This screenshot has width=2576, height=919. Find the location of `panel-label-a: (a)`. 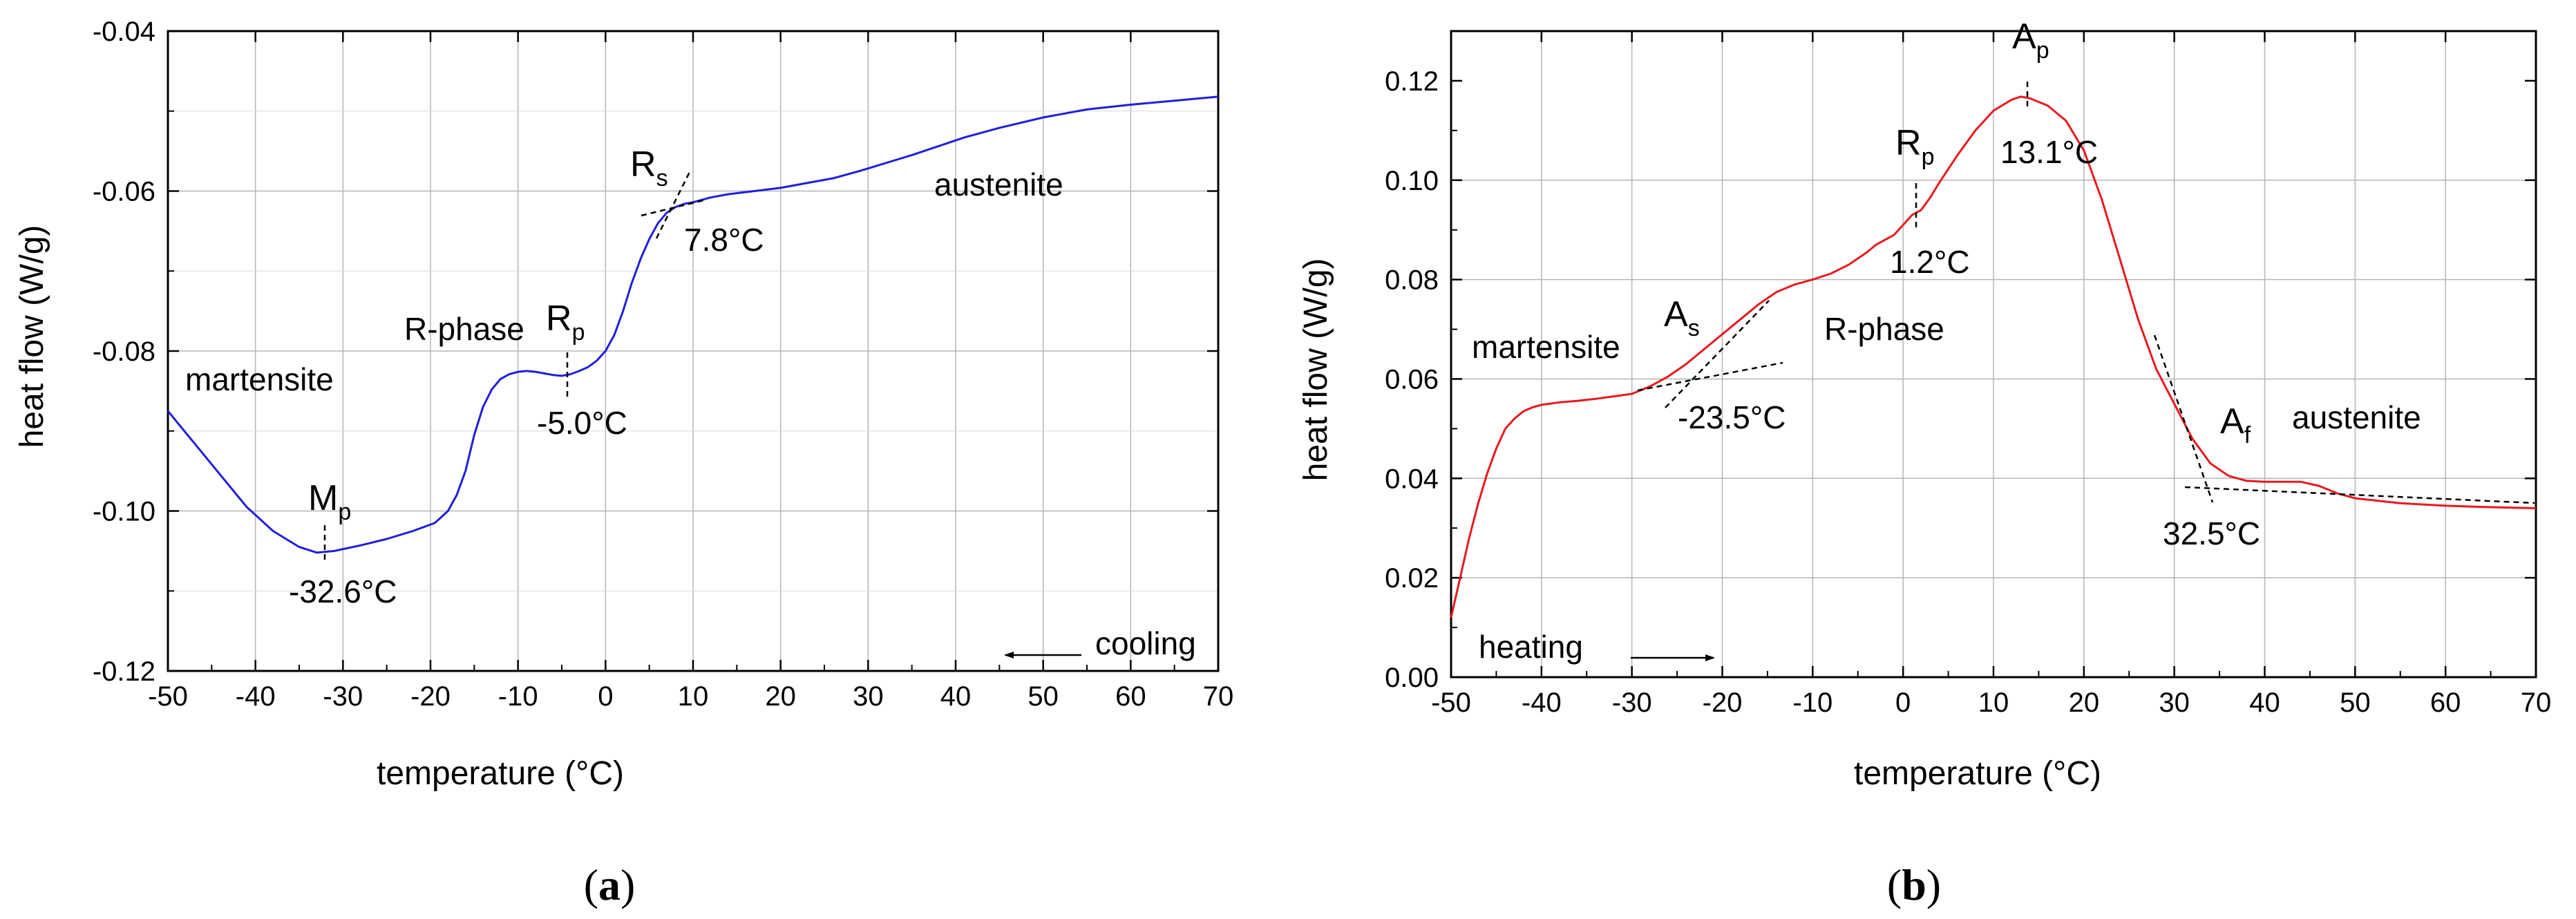

panel-label-a: (a) is located at coordinates (610, 885).